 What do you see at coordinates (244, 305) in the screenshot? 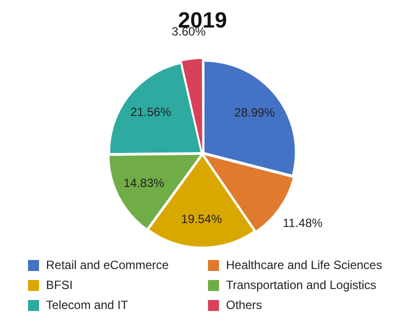
I see `legend-label: Others` at bounding box center [244, 305].